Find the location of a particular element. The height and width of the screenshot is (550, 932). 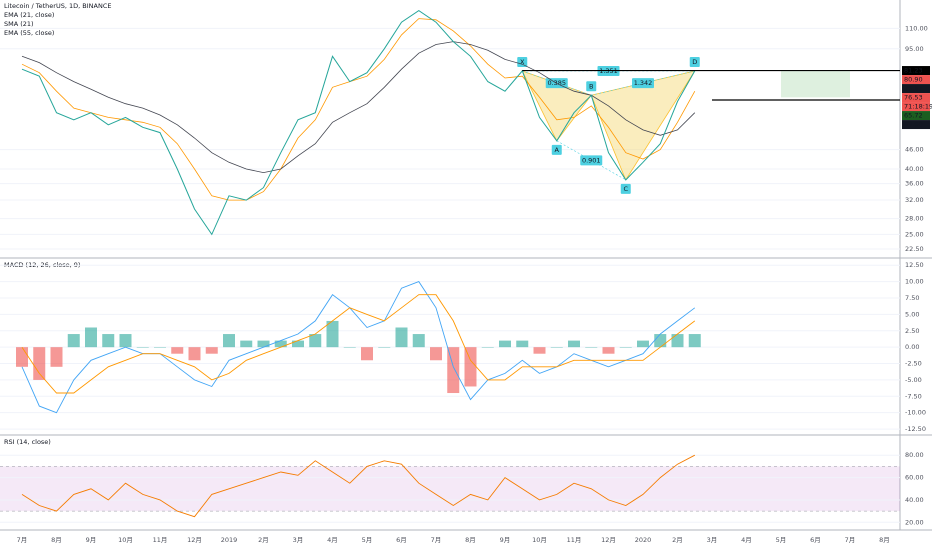

pattern-point-label: D is located at coordinates (694, 62).